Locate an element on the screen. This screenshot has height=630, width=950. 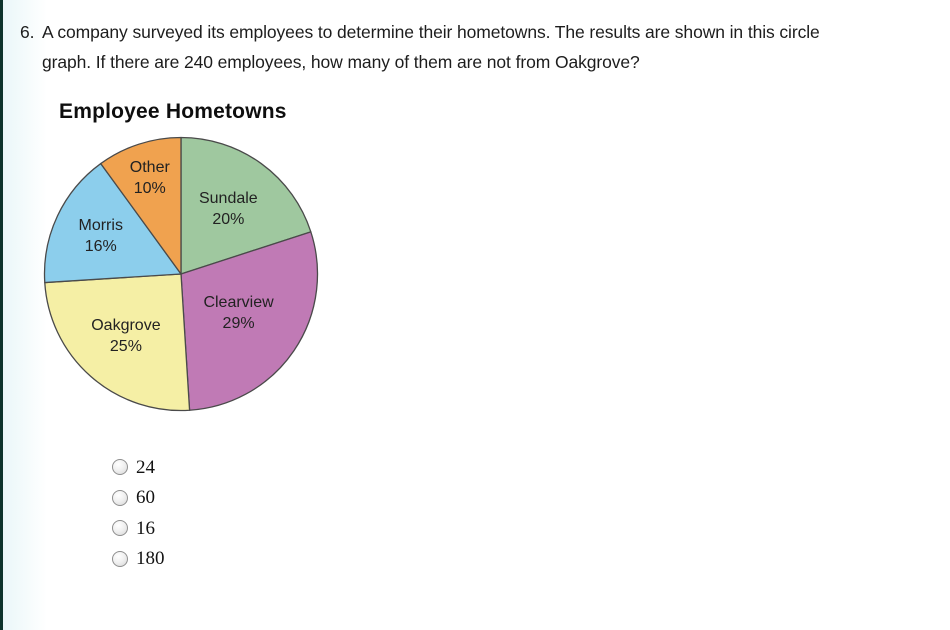
pie-slice-morris is located at coordinates (112, 223).